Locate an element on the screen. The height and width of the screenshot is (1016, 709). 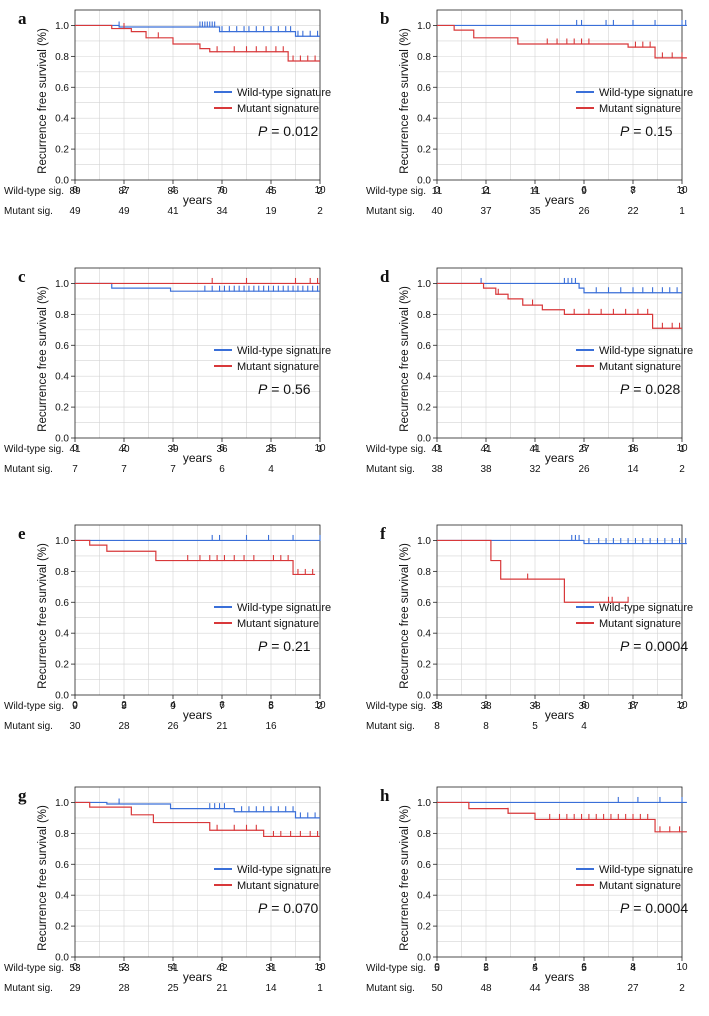
panel-letter: g is located at coordinates (22, 795).